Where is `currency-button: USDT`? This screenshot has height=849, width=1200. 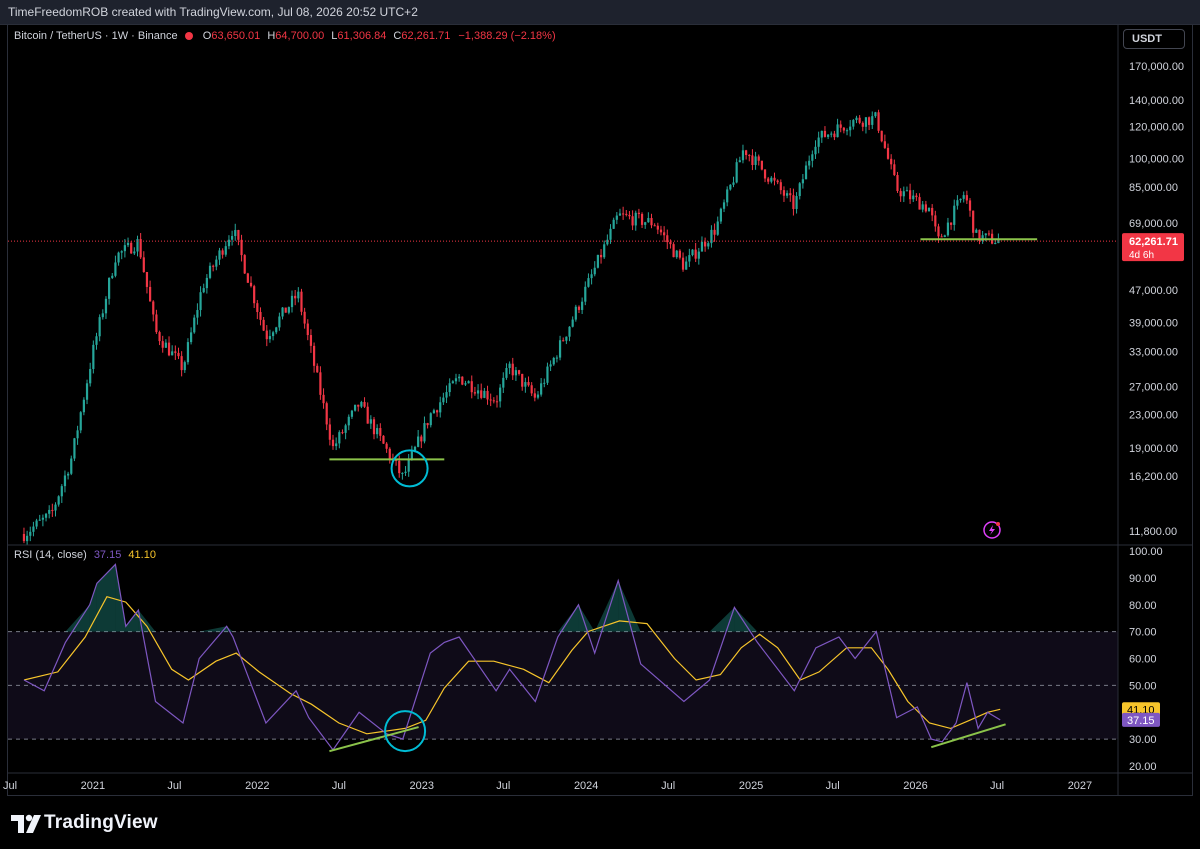 currency-button: USDT is located at coordinates (1154, 39).